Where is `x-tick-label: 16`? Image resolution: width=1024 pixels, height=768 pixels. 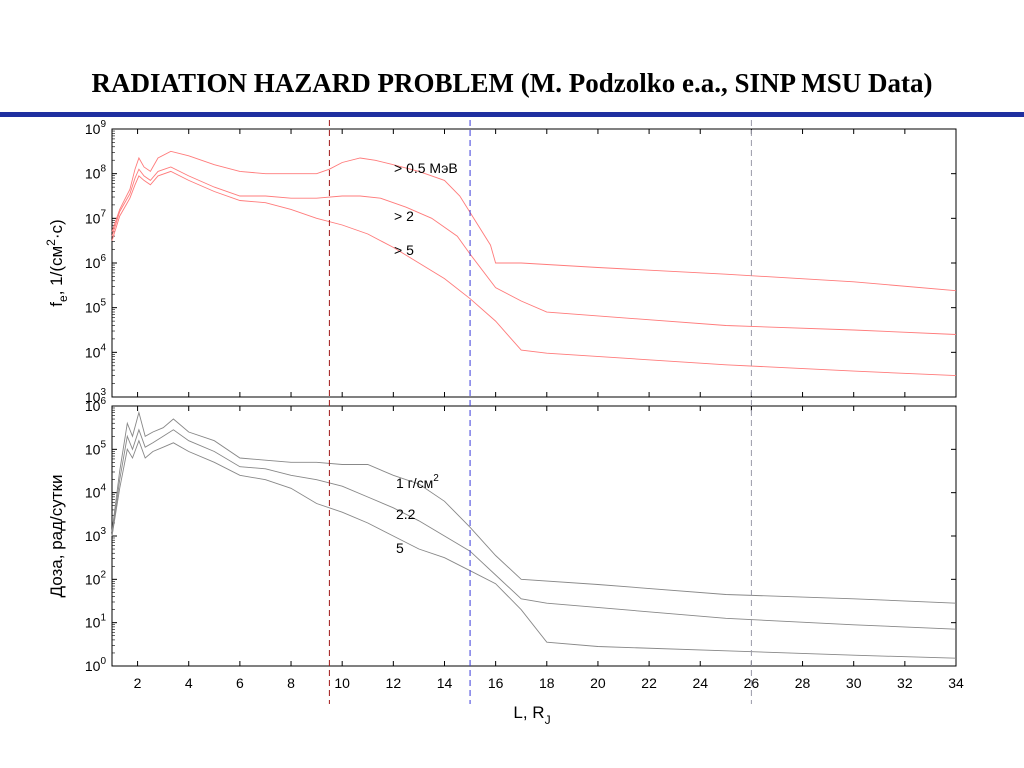
x-tick-label: 16 is located at coordinates (496, 683).